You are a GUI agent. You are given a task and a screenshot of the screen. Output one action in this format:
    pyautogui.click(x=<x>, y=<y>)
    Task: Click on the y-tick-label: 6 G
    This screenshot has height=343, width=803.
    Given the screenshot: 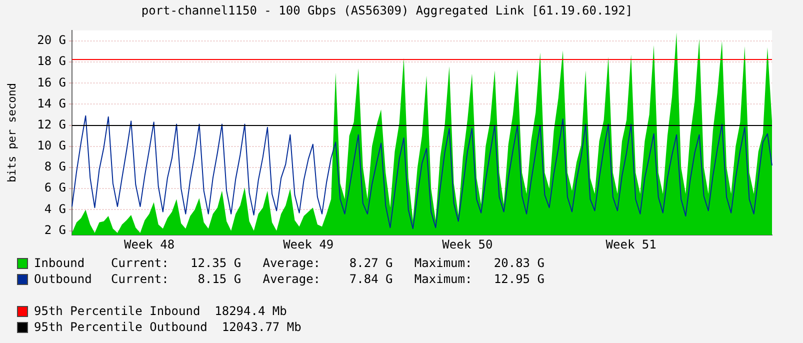 What is the action you would take?
    pyautogui.click(x=55, y=187)
    